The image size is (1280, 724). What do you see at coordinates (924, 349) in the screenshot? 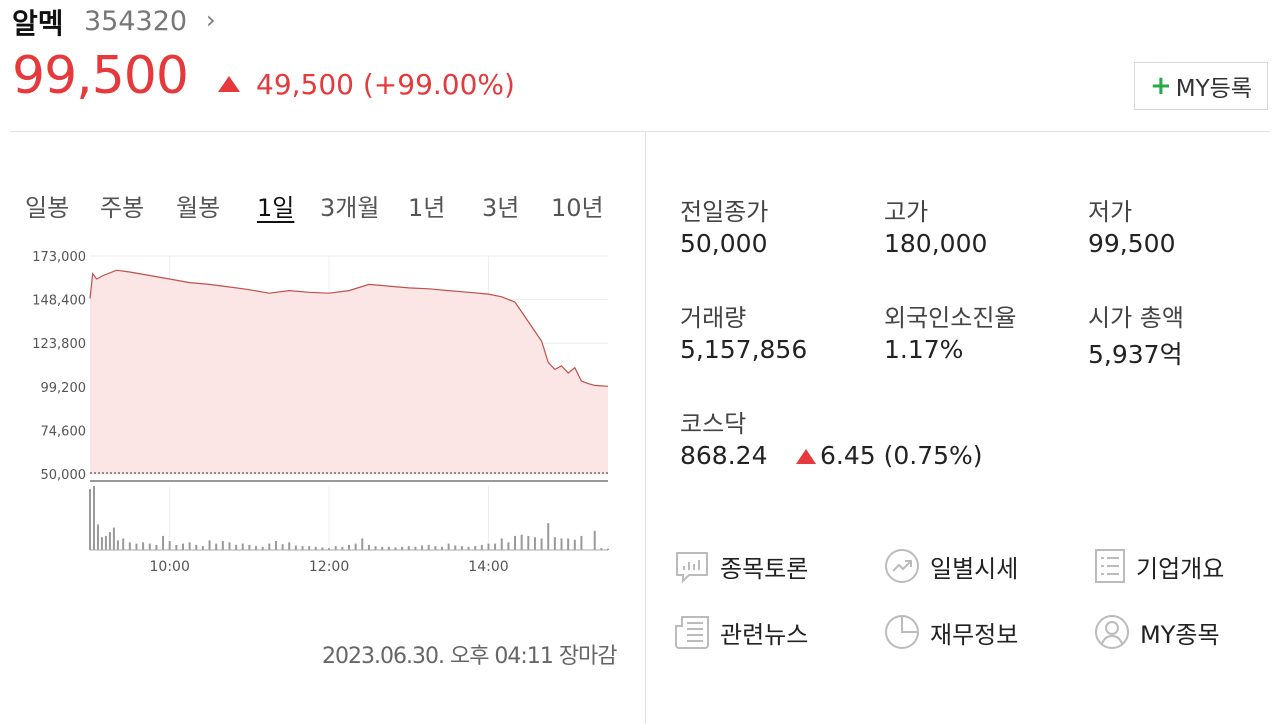
I see `foreign-ratio-value: 1.17%` at bounding box center [924, 349].